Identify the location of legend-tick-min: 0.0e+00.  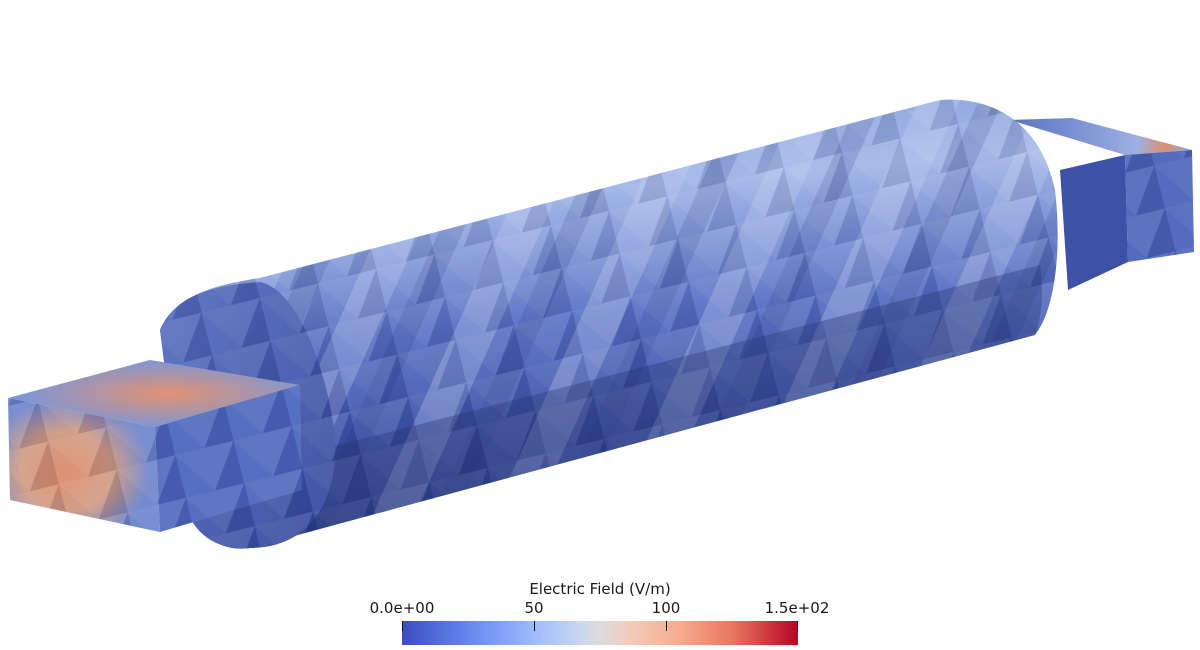
(402, 608).